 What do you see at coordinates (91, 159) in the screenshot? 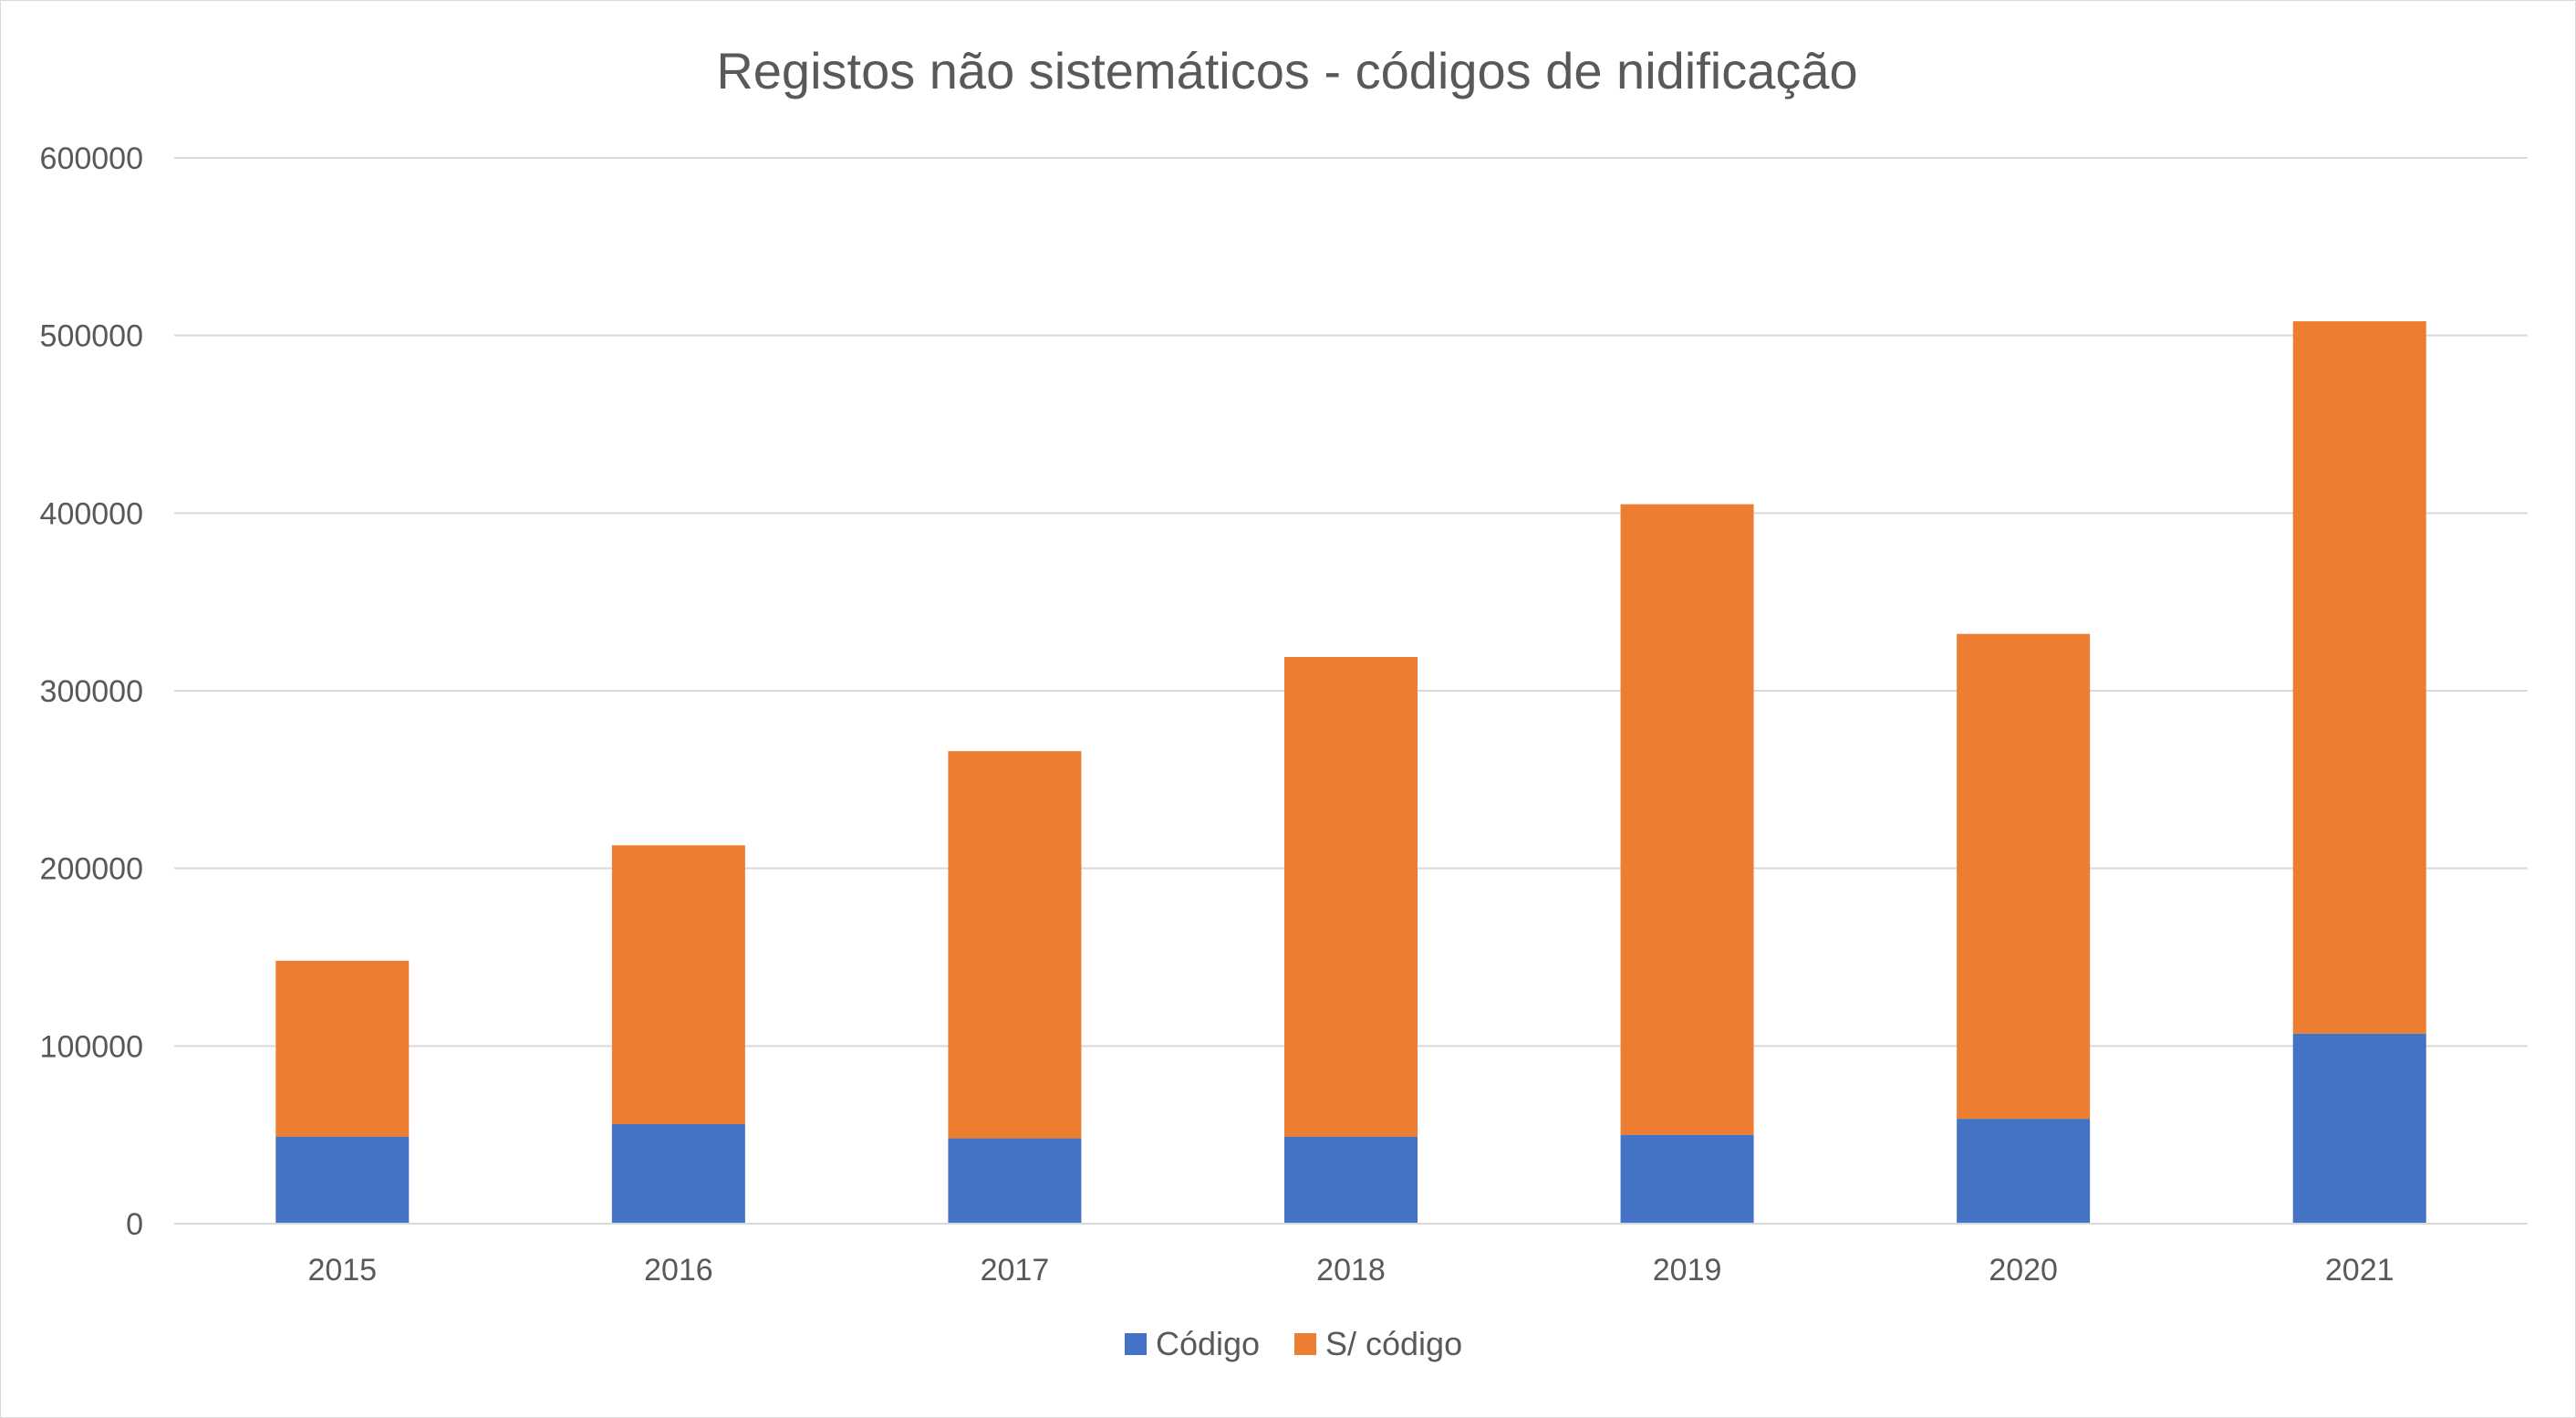
I see `y-tick-label: 600000` at bounding box center [91, 159].